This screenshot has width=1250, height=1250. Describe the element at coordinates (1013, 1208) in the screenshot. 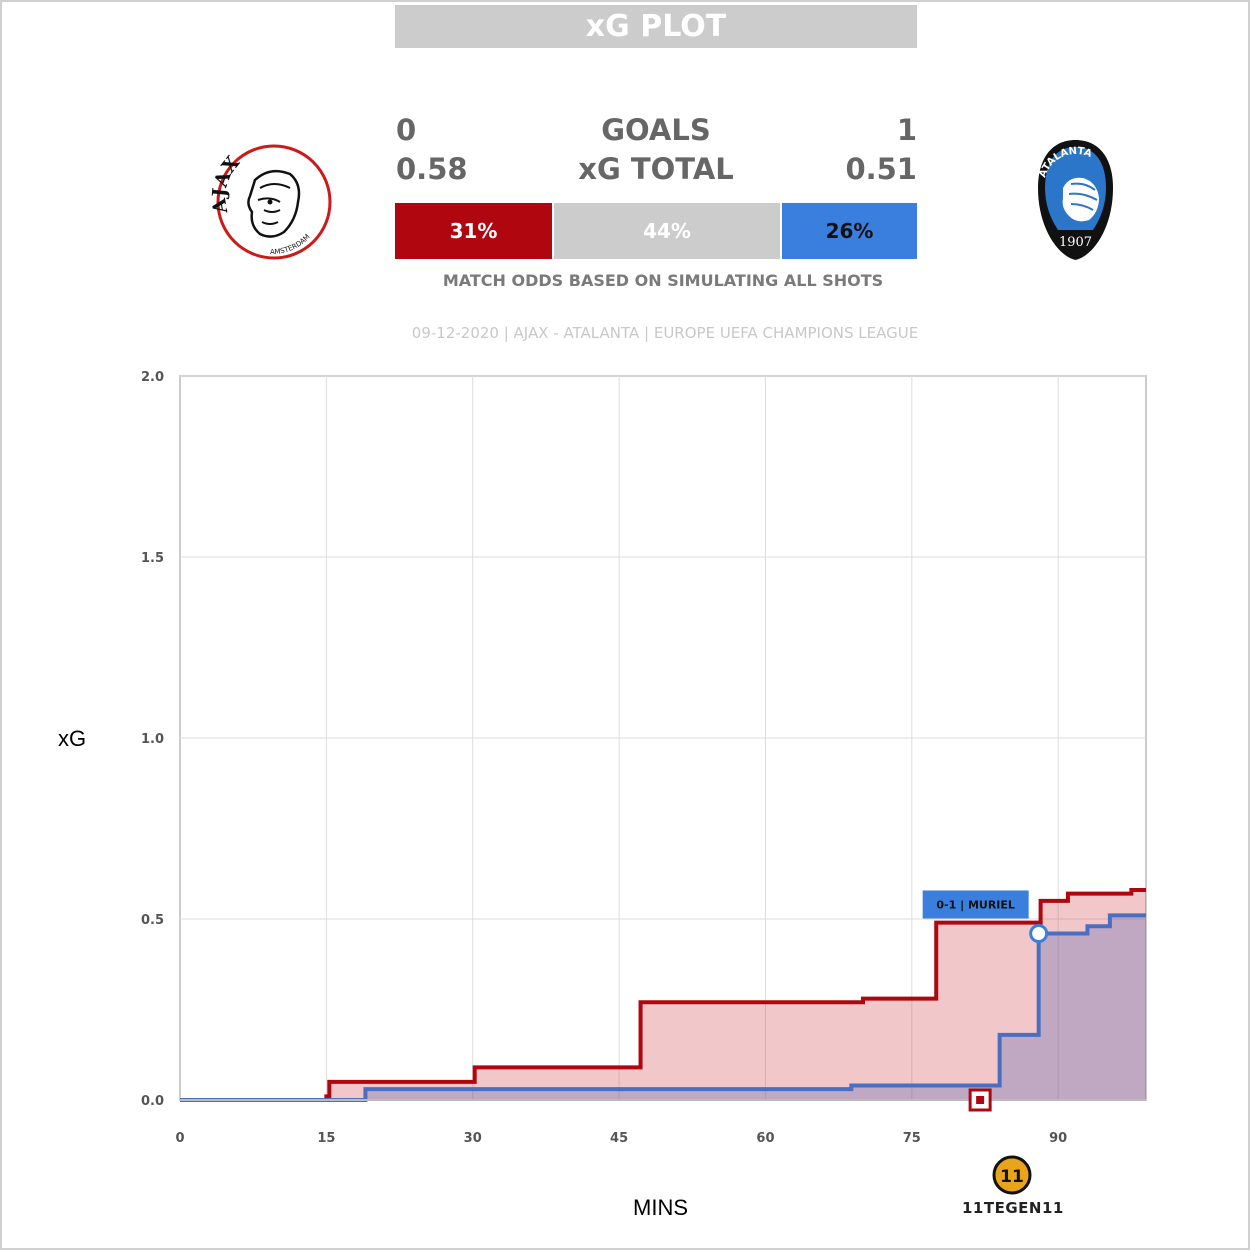

I see `brand-text: 11TEGEN11` at that location.